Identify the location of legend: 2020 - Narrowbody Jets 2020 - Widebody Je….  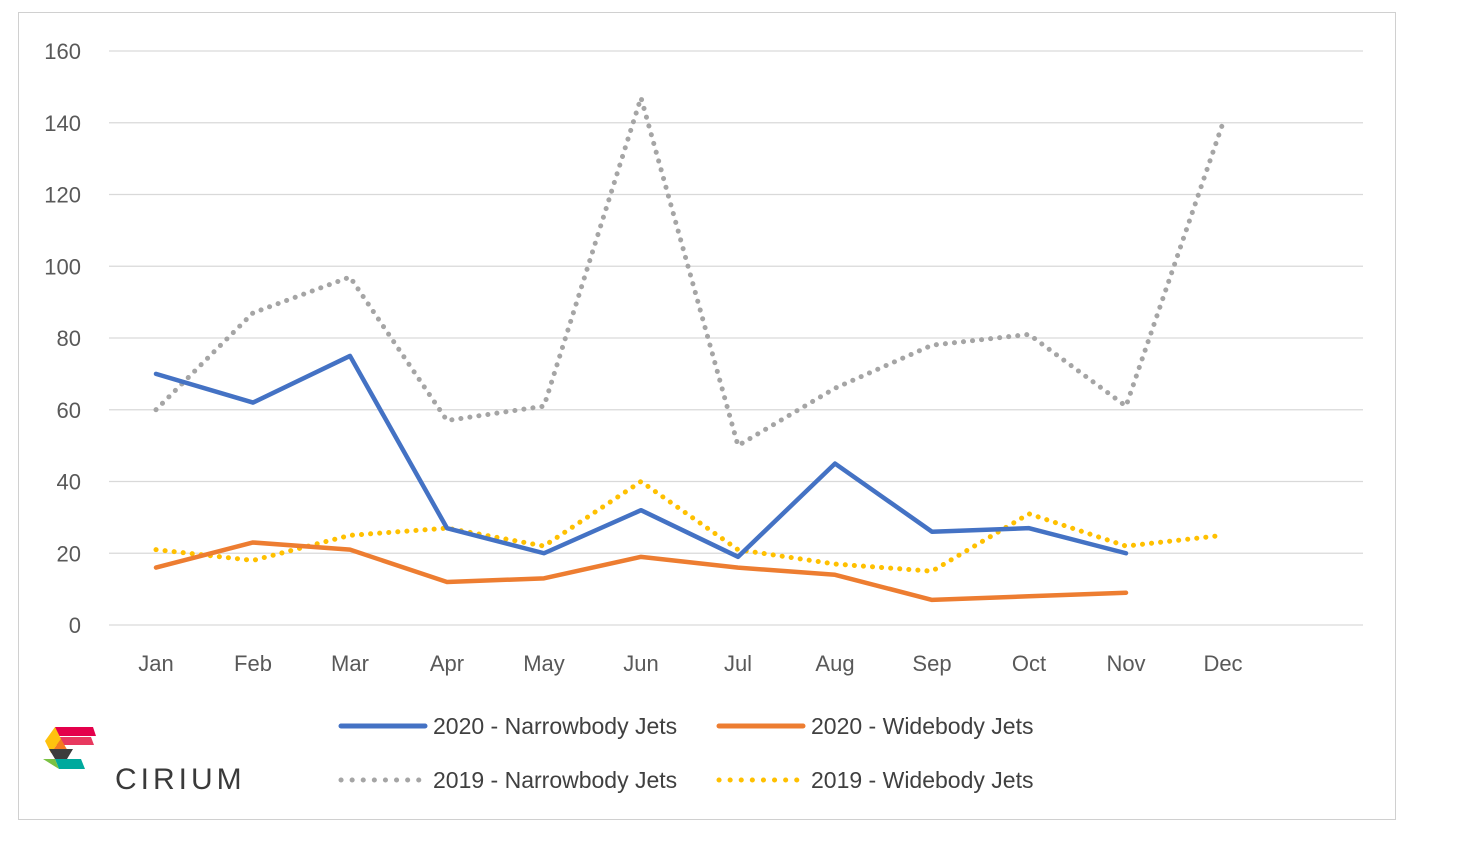
(685, 753).